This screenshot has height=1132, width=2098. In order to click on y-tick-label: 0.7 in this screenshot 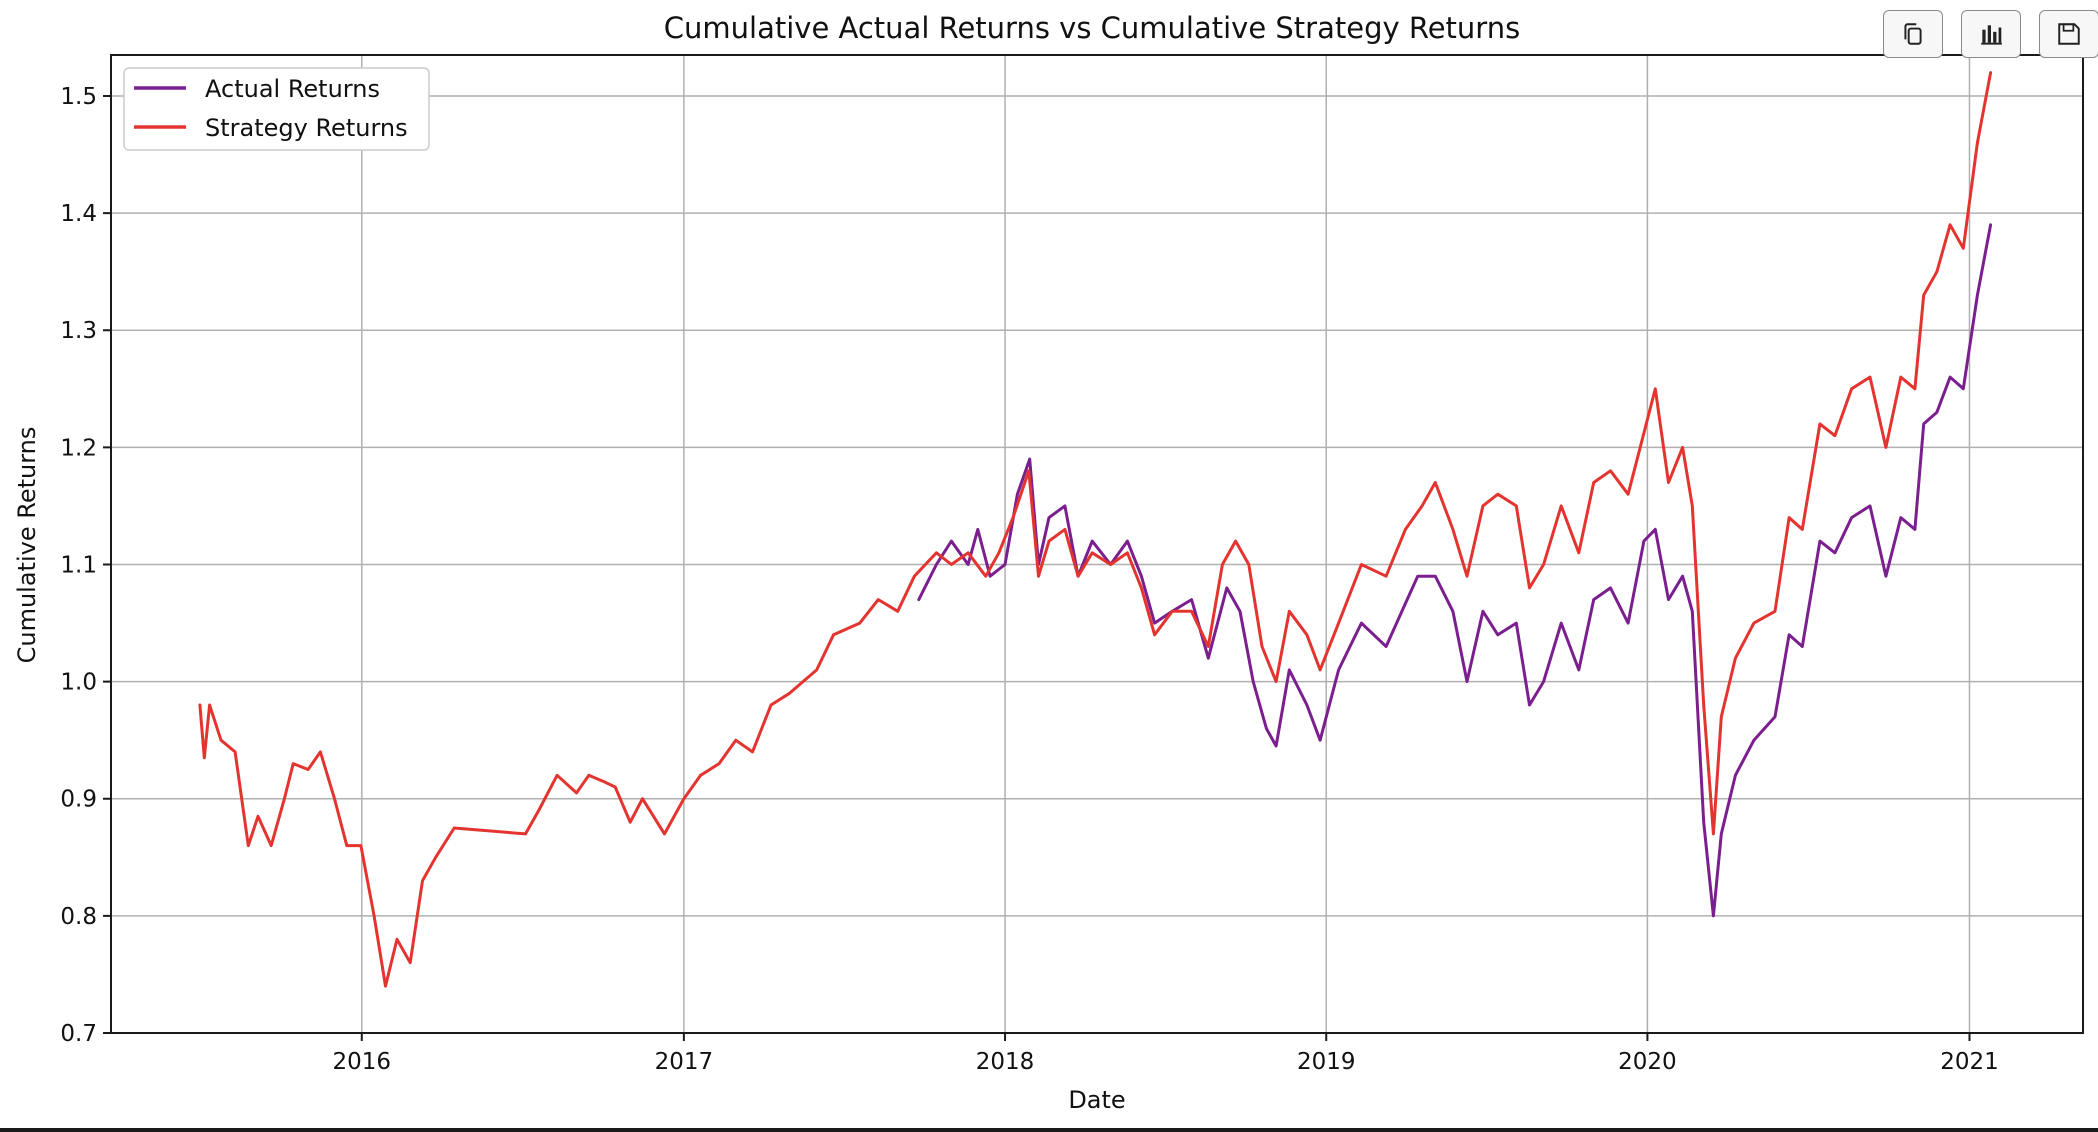, I will do `click(78, 1034)`.